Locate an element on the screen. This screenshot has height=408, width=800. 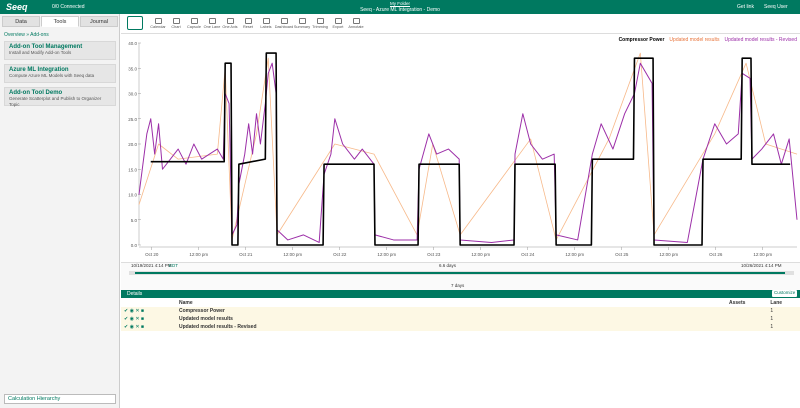
breadcrumb: Overview » Add-ons is located at coordinates (26, 35).